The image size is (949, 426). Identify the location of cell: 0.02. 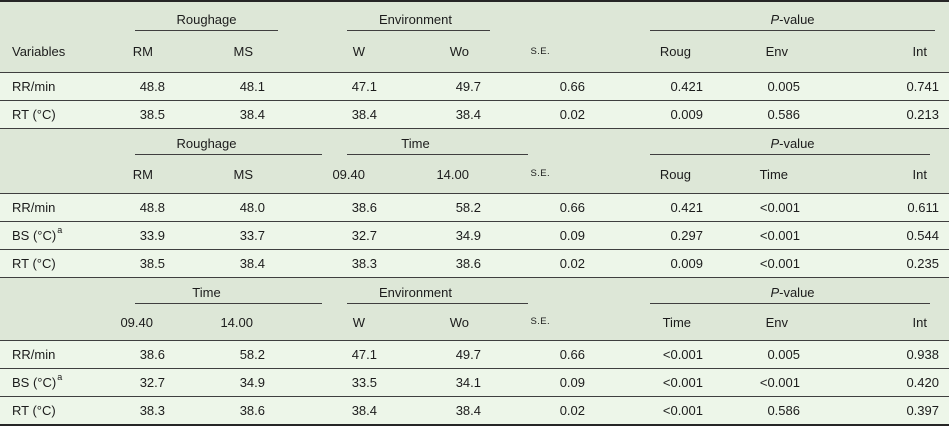
(572, 263).